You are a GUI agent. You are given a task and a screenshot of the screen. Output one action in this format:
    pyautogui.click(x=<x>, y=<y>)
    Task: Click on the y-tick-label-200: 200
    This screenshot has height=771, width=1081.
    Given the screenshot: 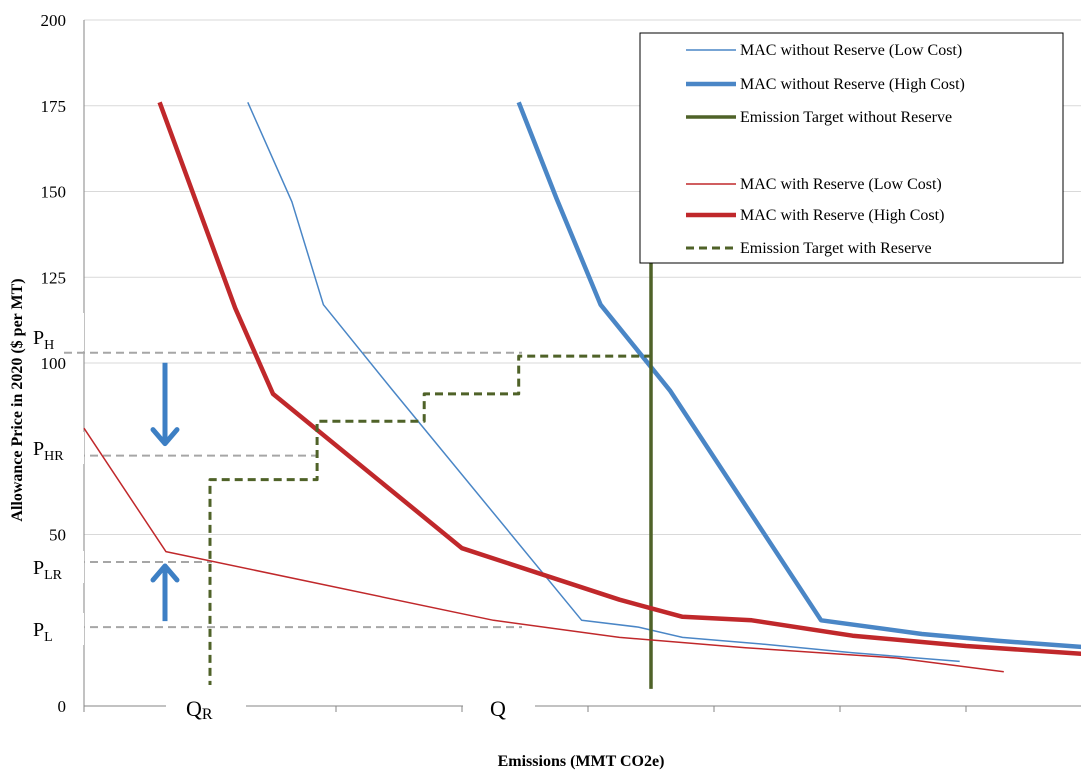 What is the action you would take?
    pyautogui.click(x=54, y=20)
    